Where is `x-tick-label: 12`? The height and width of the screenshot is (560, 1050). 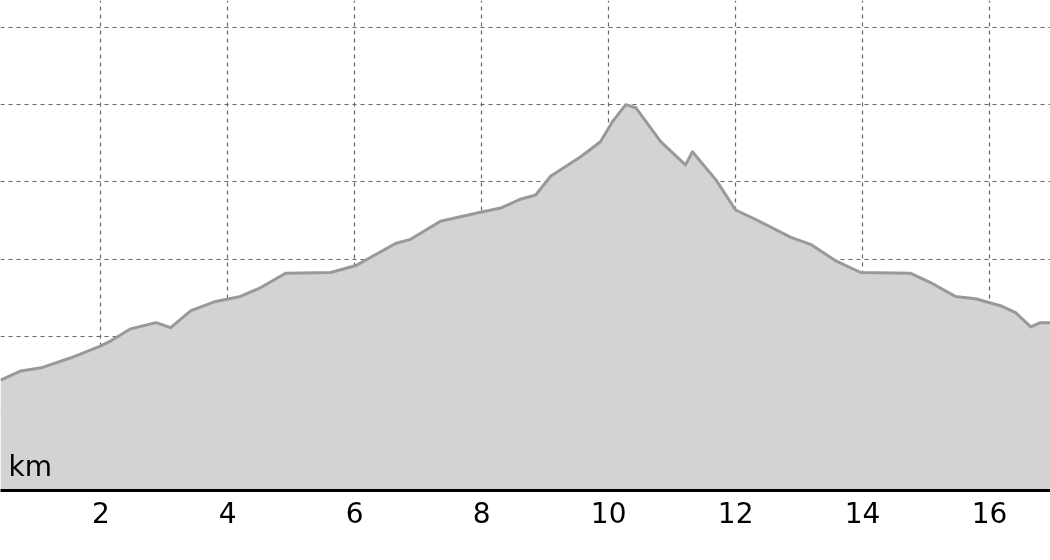
x-tick-label: 12 is located at coordinates (735, 513).